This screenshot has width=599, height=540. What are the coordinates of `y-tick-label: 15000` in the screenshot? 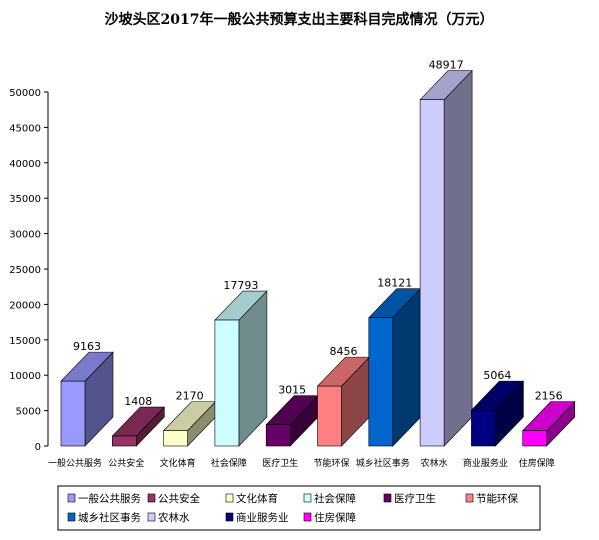 It's located at (25, 341).